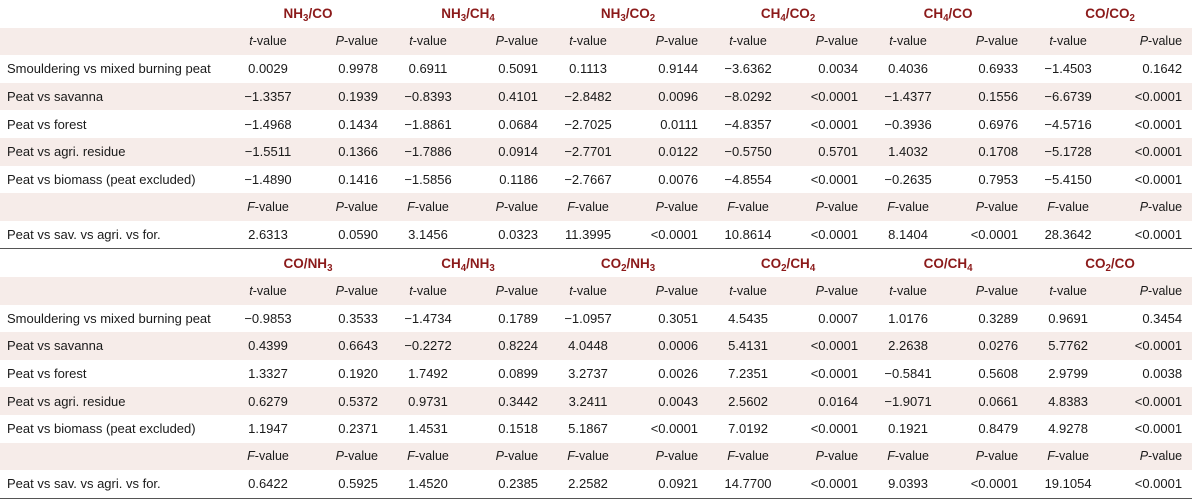 This screenshot has width=1192, height=502. I want to click on t-value-cell: −4.8554, so click(748, 179).